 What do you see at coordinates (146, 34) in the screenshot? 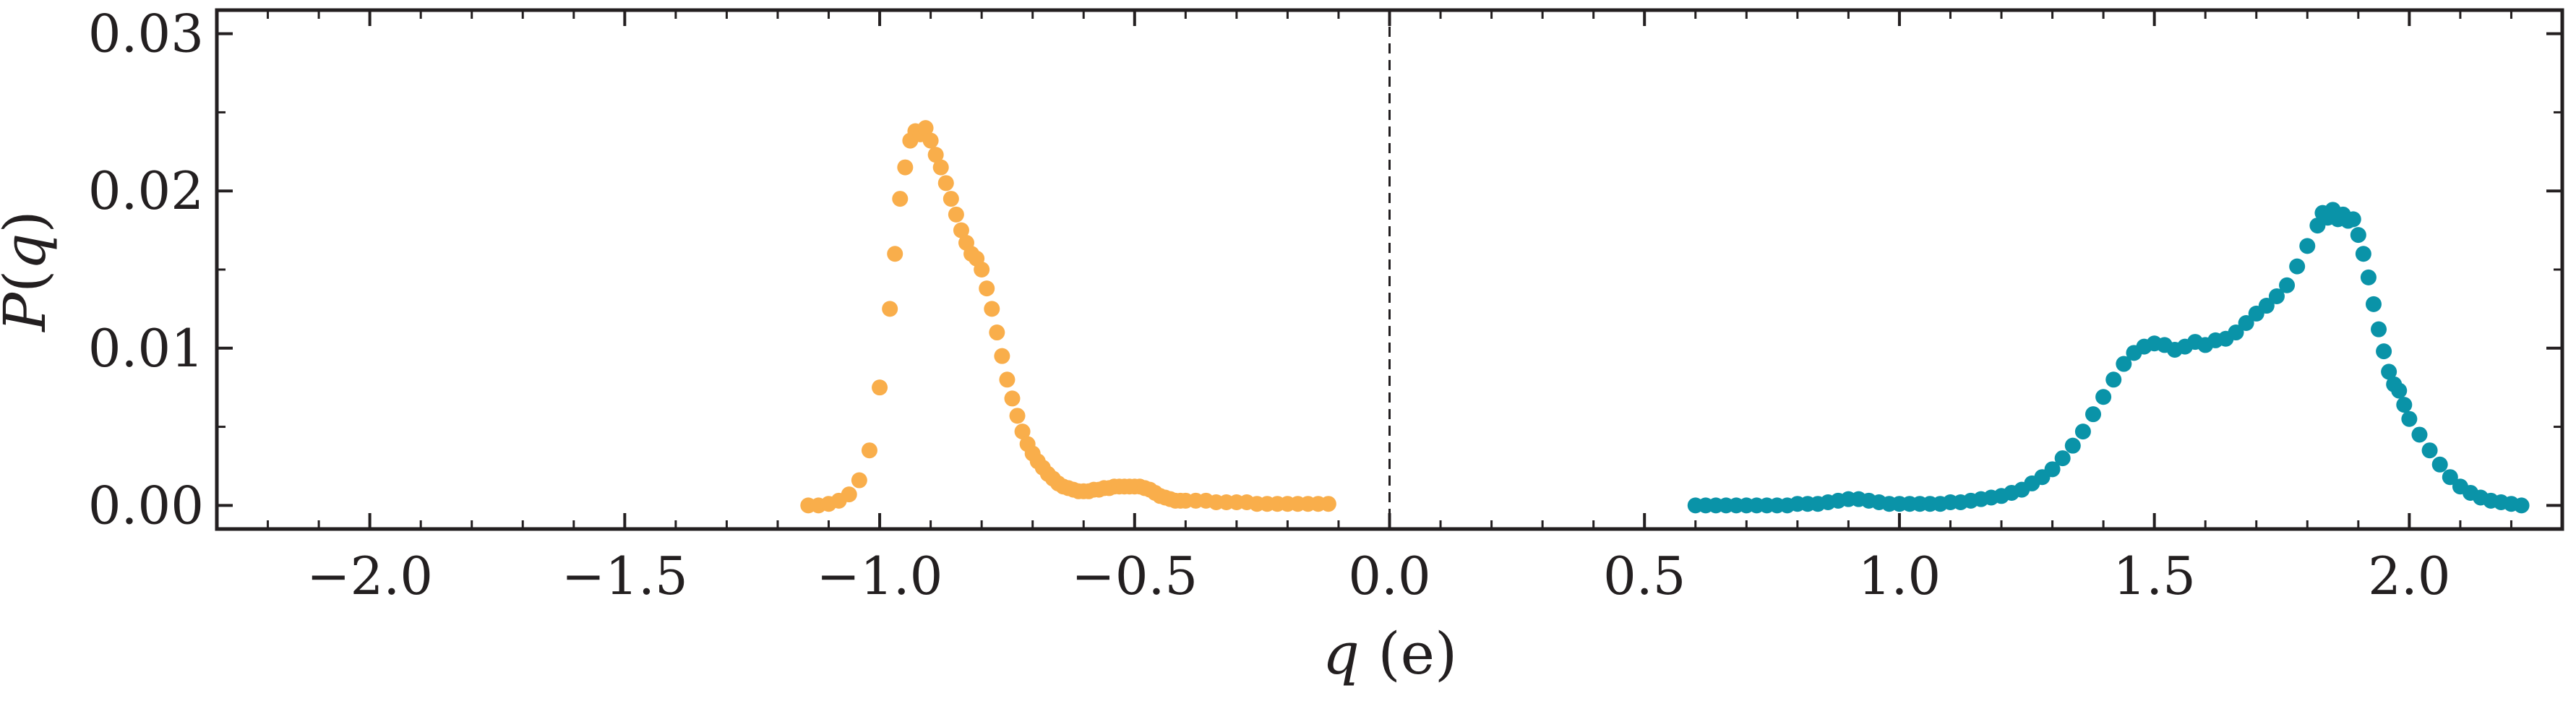
I see `y-tick-label: 0.03` at bounding box center [146, 34].